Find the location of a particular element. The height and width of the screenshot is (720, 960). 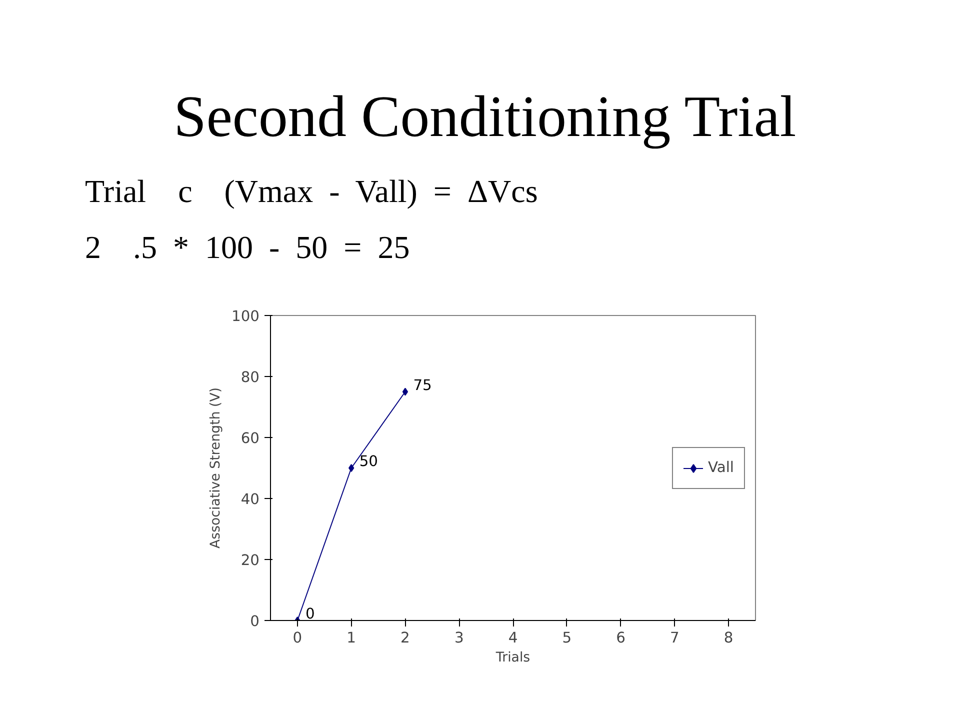

legend-label: Vall is located at coordinates (721, 467).